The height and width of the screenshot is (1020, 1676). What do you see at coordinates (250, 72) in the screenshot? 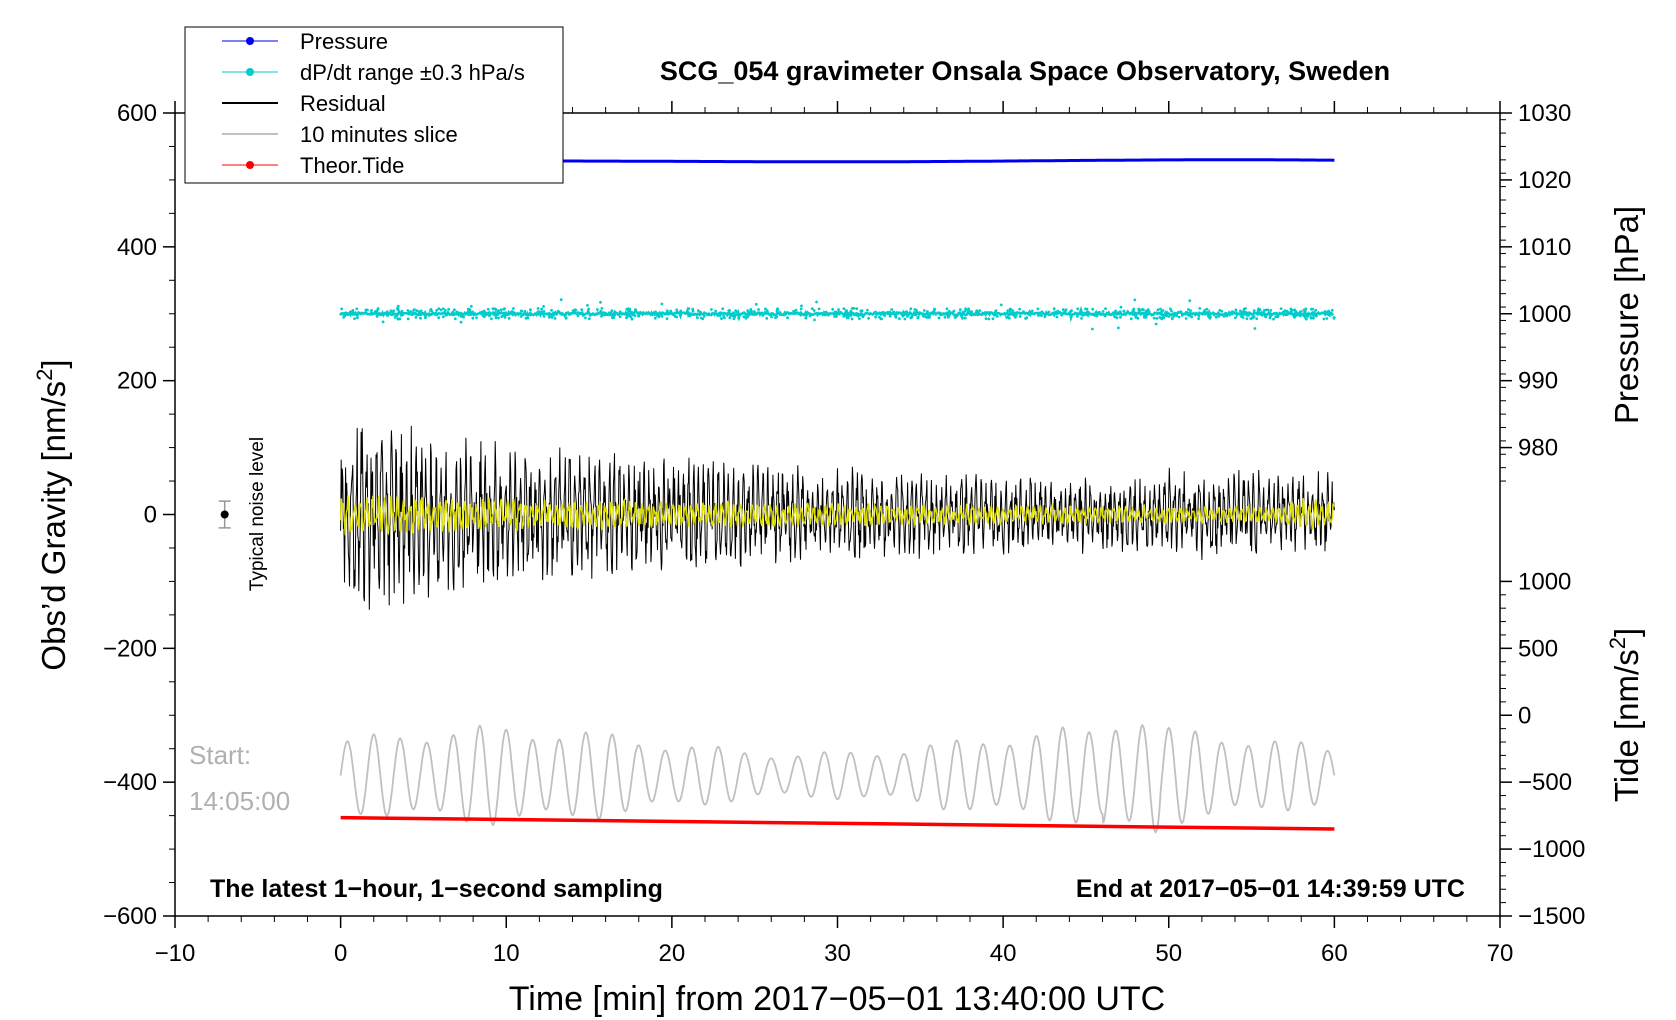
I see `legend-marker` at bounding box center [250, 72].